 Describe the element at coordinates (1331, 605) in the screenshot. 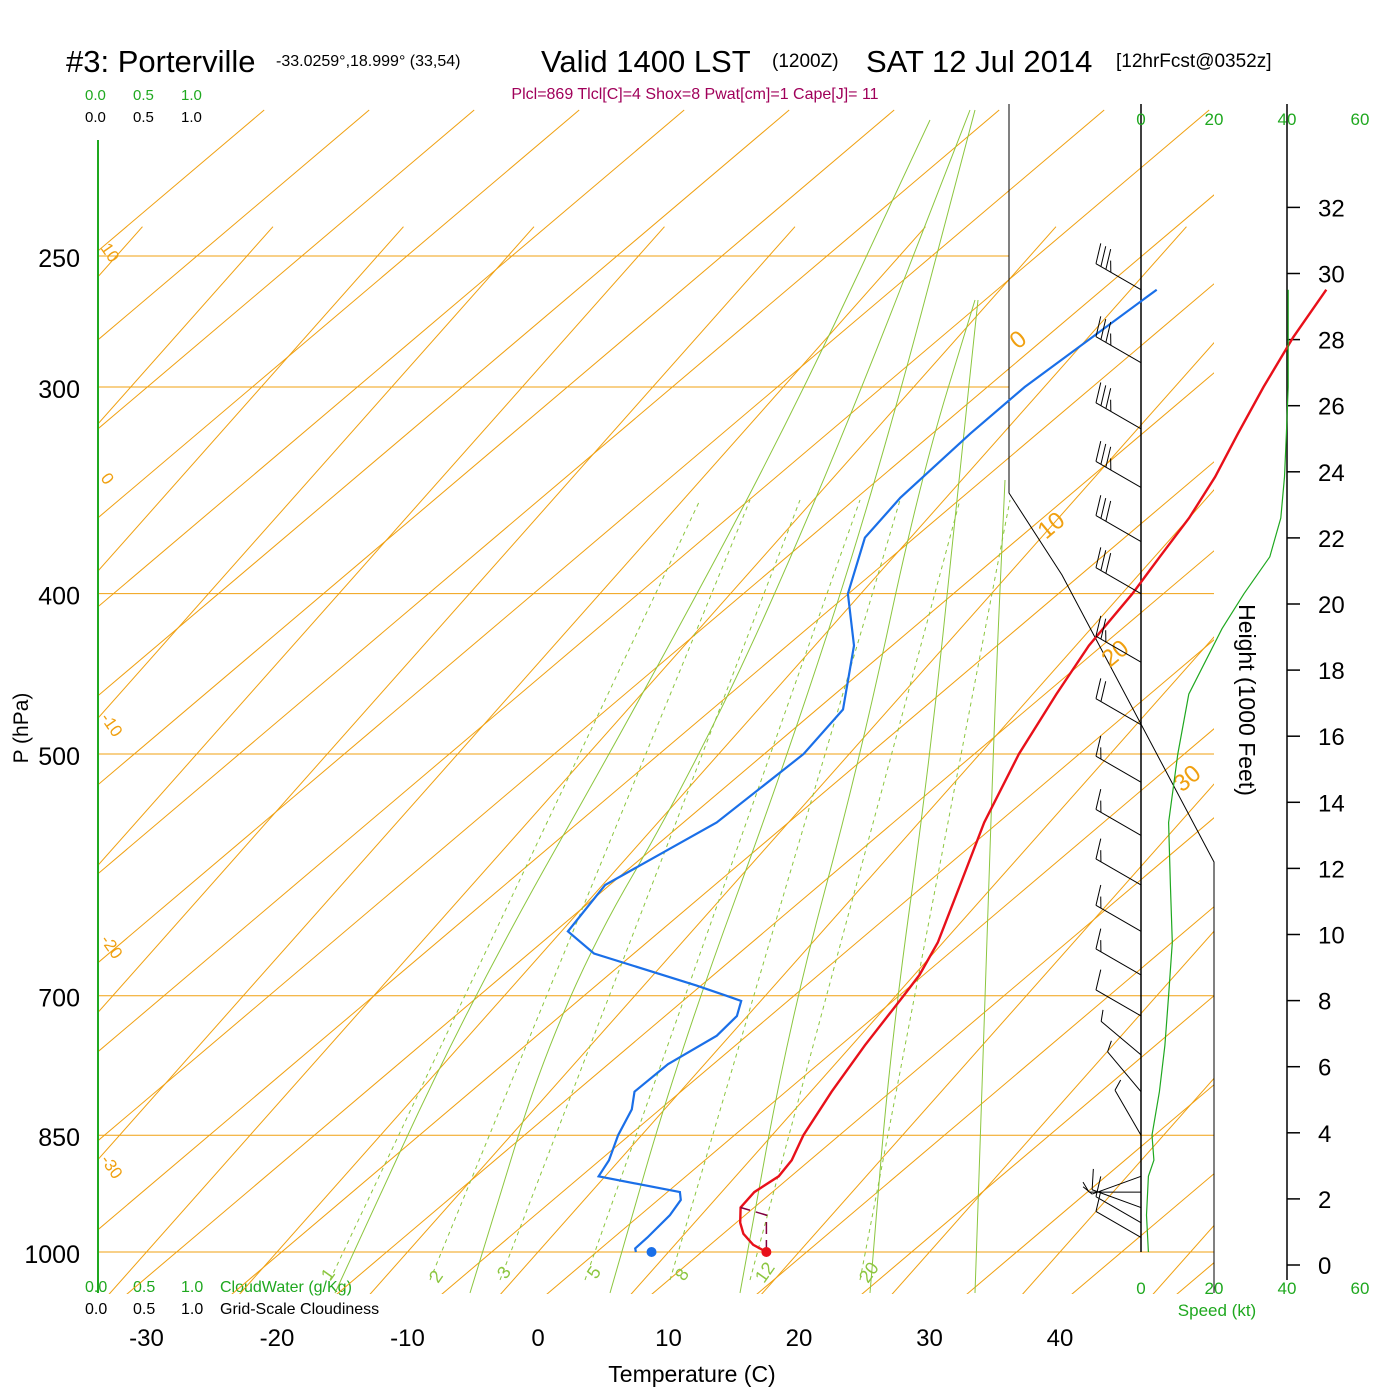

I see `height-tick-label: 20` at that location.